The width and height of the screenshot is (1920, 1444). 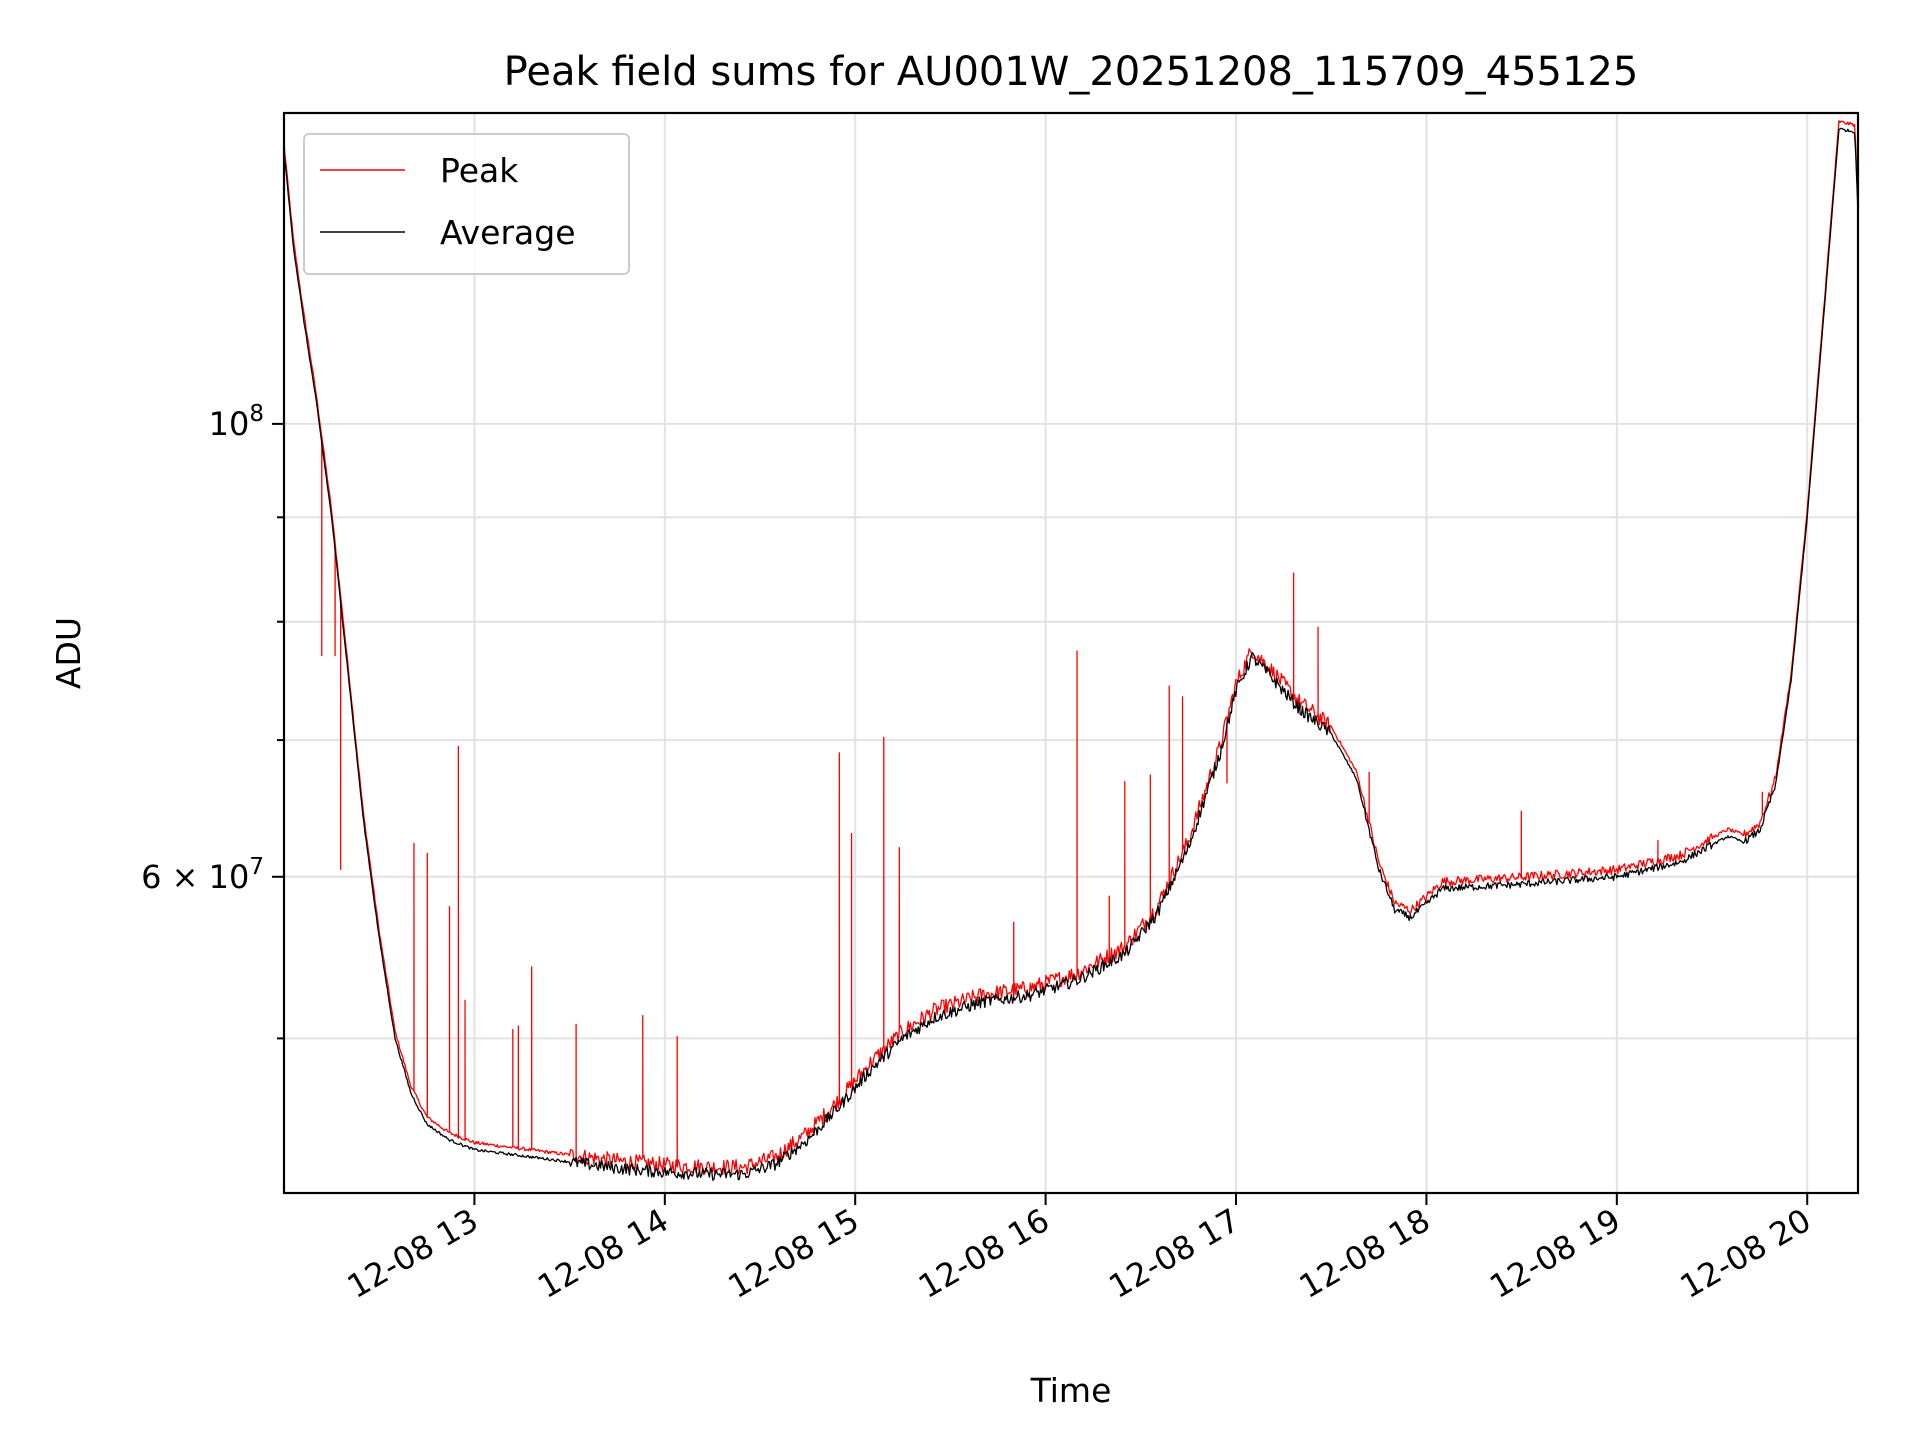 What do you see at coordinates (508, 232) in the screenshot?
I see `legend-label-average: Average` at bounding box center [508, 232].